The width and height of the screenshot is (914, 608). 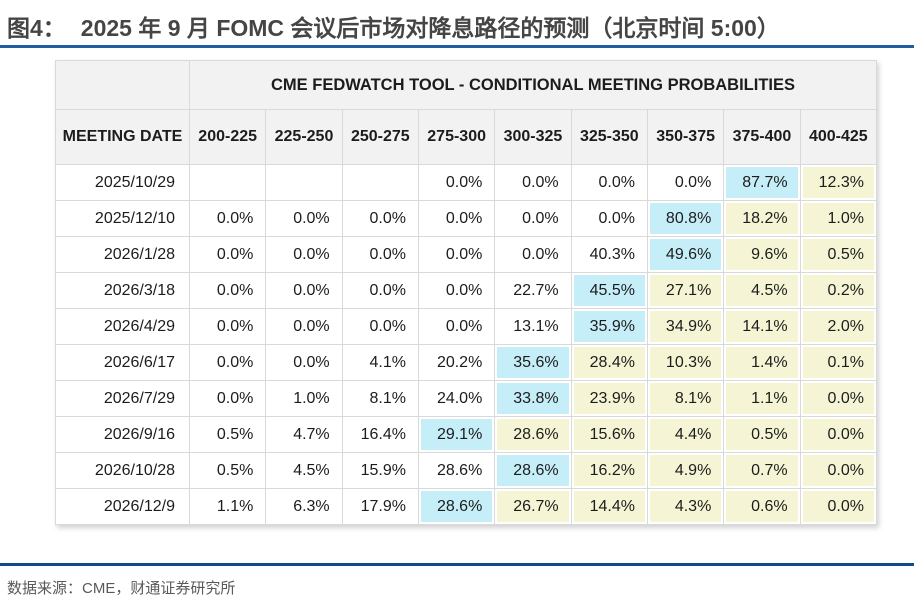 What do you see at coordinates (838, 137) in the screenshot?
I see `rate-bin-header: 400-425` at bounding box center [838, 137].